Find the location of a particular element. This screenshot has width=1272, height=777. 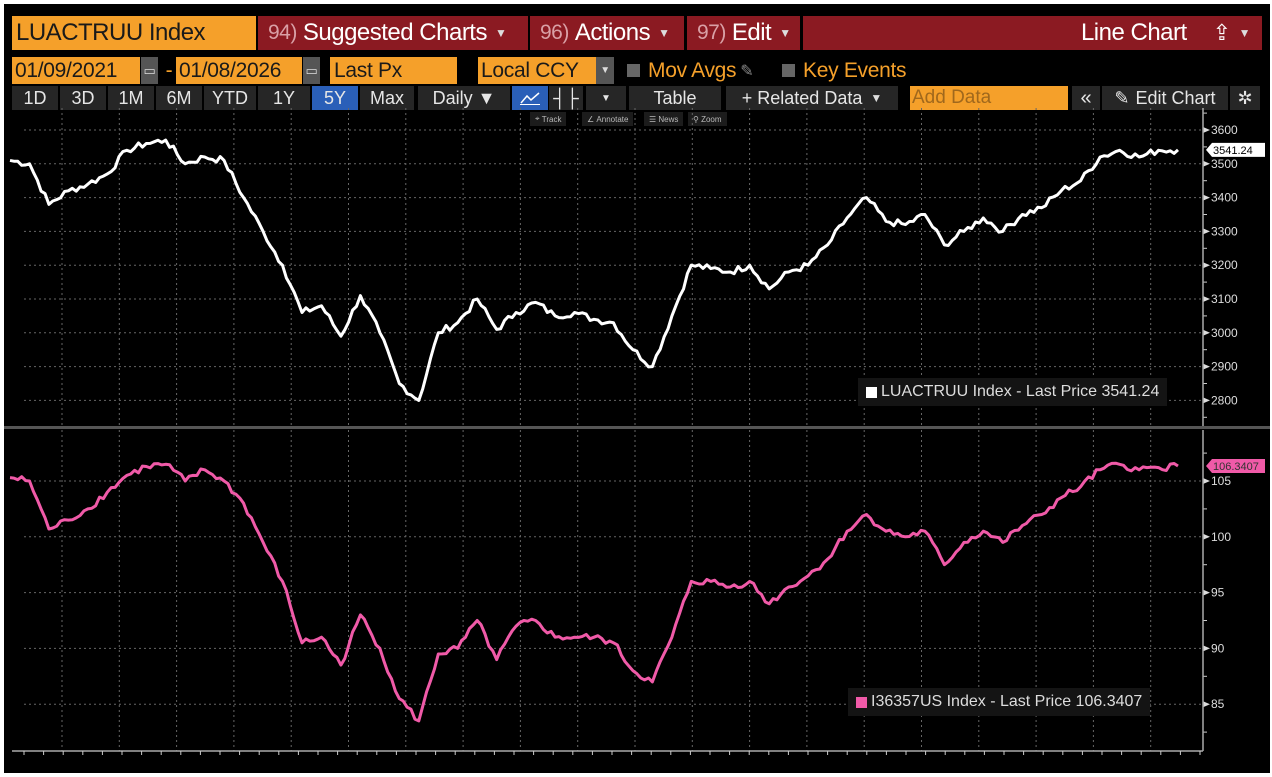

mov-avgs-toggle: Mov Avgs ✎ is located at coordinates (690, 70).